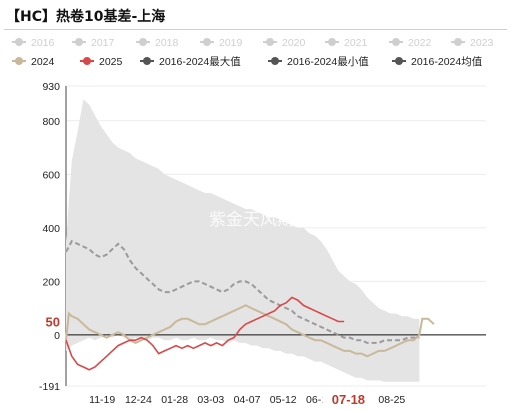 This screenshot has height=410, width=513. Describe the element at coordinates (482, 43) in the screenshot. I see `legend-label-2023: 2023` at that location.